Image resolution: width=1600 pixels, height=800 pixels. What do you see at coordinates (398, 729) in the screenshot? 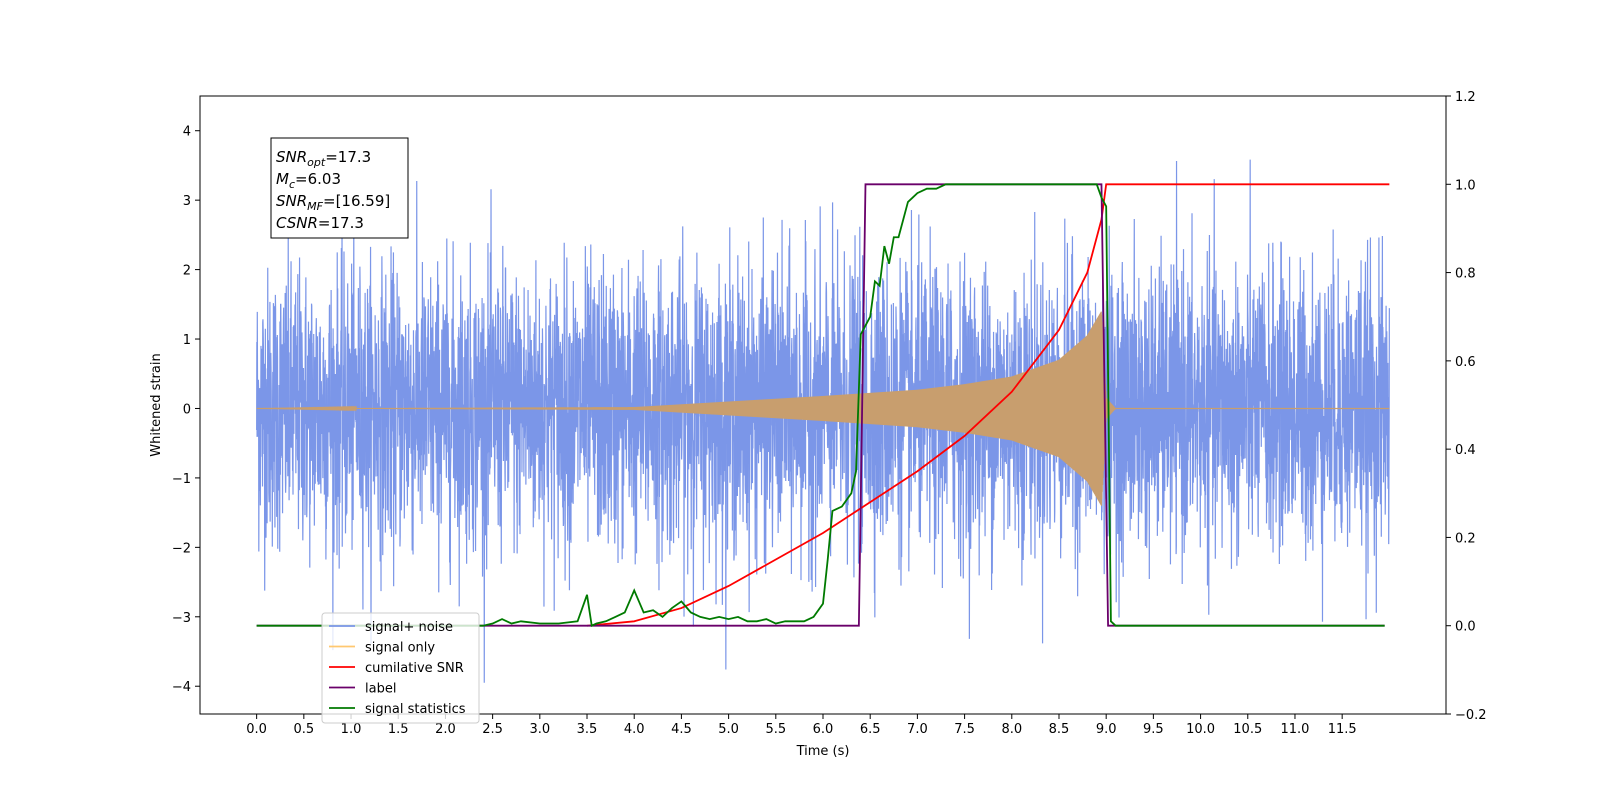
I see `x-tick-label: 1.5` at bounding box center [398, 729].